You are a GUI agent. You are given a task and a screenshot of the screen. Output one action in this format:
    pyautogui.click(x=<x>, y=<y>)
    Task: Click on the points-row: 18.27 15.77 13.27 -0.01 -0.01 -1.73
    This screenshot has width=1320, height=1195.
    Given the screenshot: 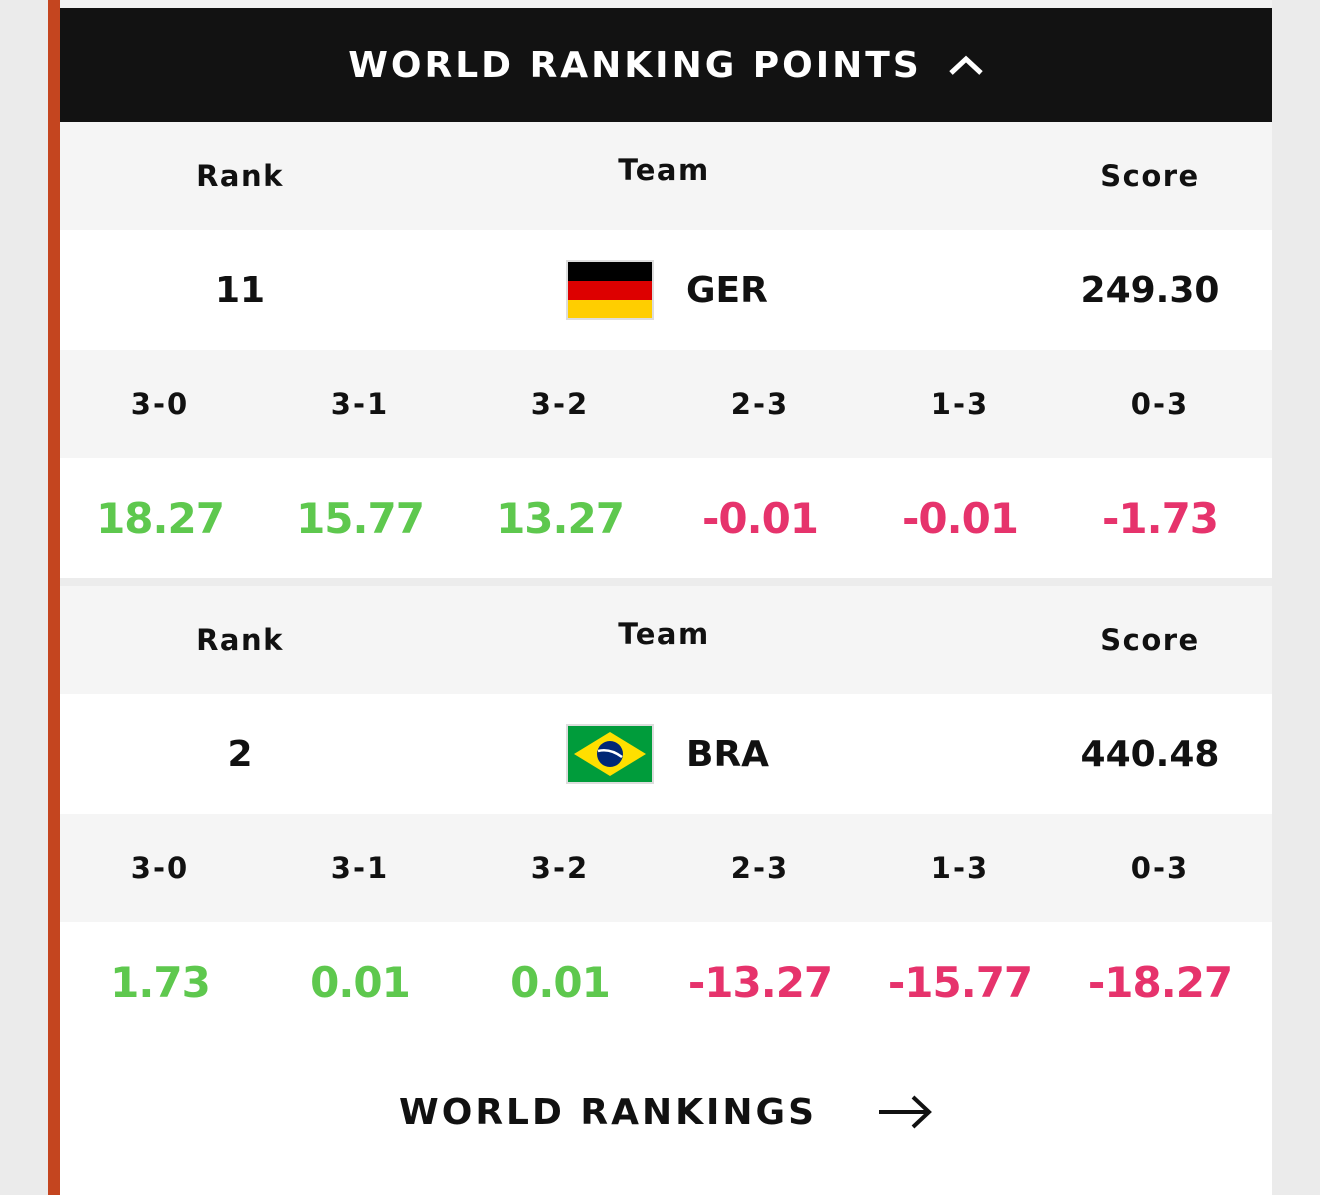 What is the action you would take?
    pyautogui.click(x=666, y=518)
    